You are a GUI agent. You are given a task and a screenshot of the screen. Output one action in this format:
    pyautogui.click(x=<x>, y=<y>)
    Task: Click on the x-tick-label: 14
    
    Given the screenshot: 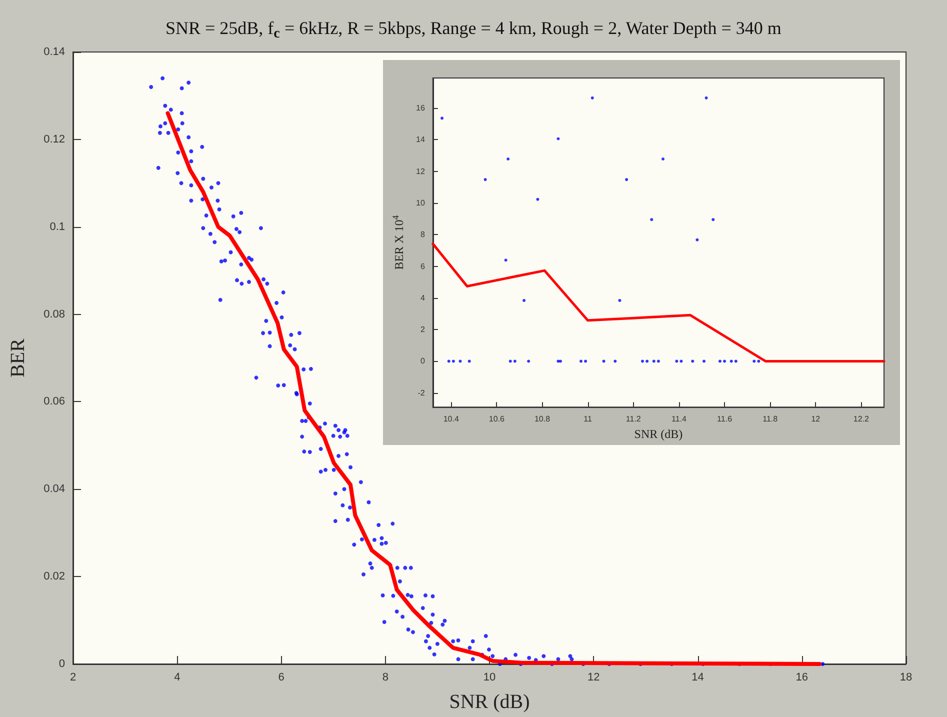 What is the action you would take?
    pyautogui.click(x=698, y=678)
    